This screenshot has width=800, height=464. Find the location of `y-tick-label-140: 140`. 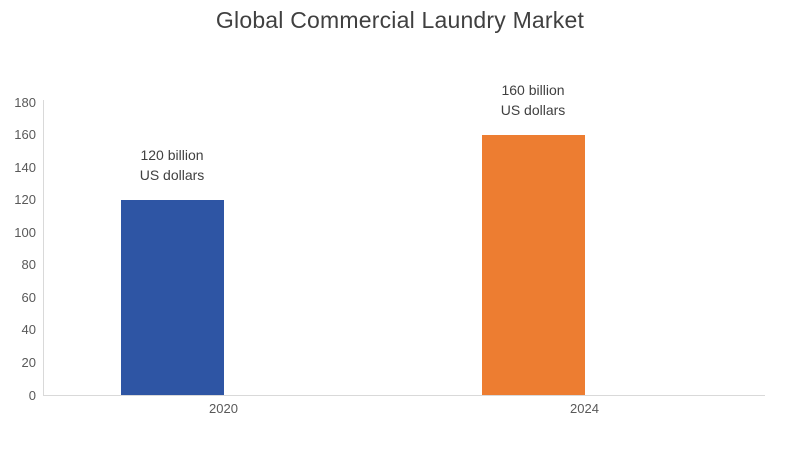

y-tick-label-140: 140 is located at coordinates (25, 167).